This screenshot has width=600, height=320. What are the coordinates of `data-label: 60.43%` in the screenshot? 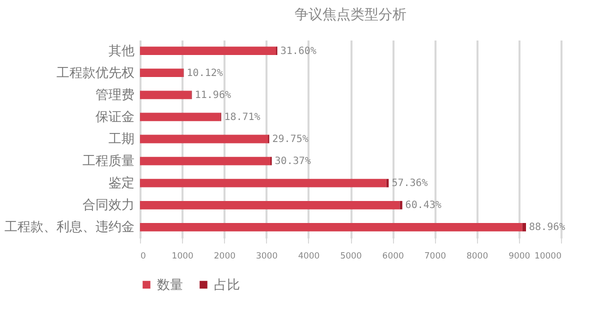 It's located at (423, 206).